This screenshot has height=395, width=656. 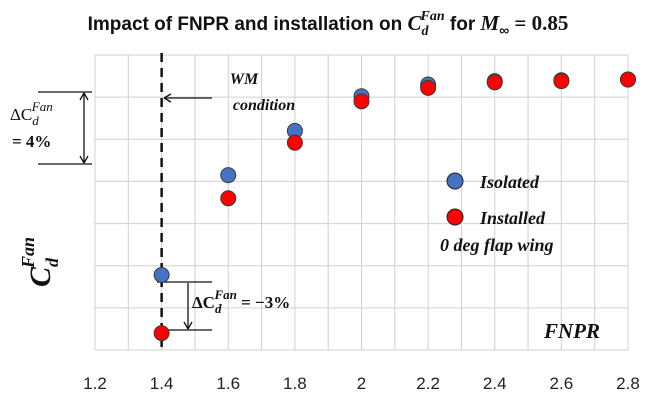 I want to click on legend-label-installed: Installed, so click(x=512, y=218).